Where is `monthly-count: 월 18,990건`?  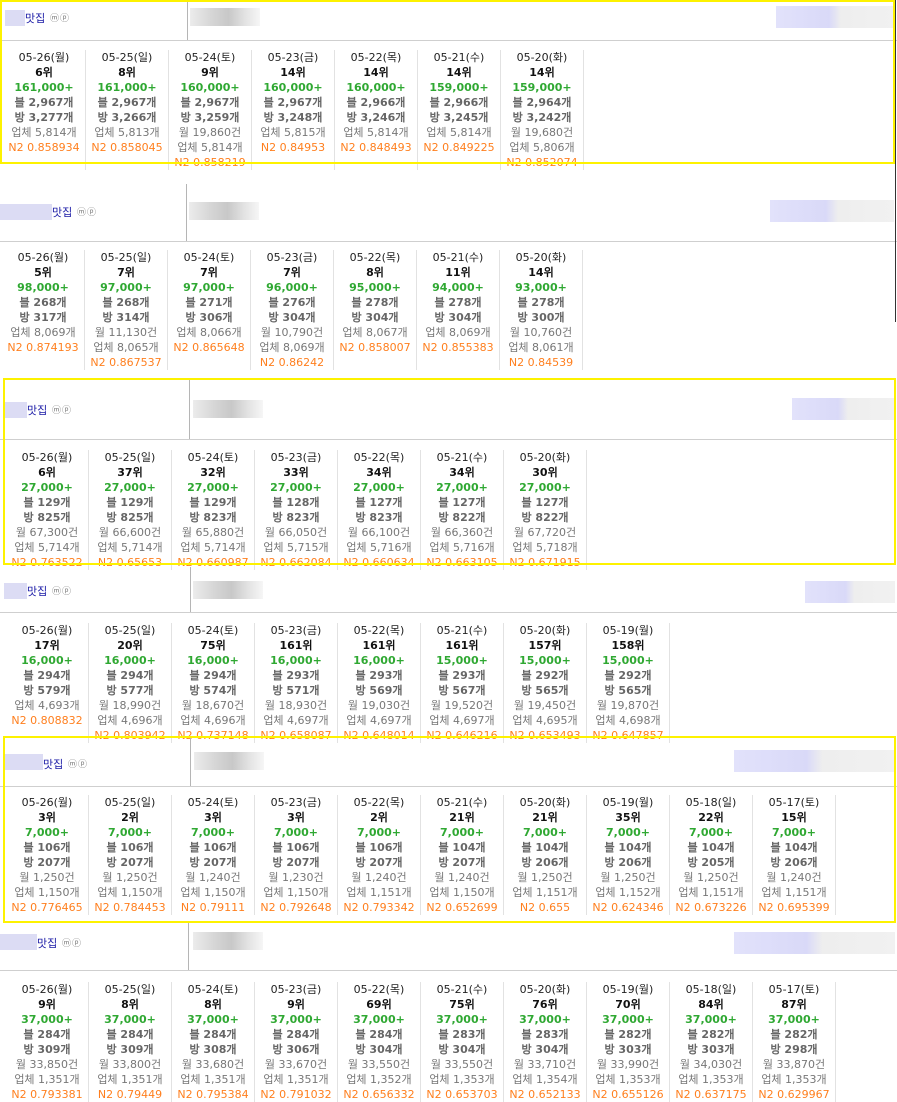
monthly-count: 월 18,990건 is located at coordinates (130, 705).